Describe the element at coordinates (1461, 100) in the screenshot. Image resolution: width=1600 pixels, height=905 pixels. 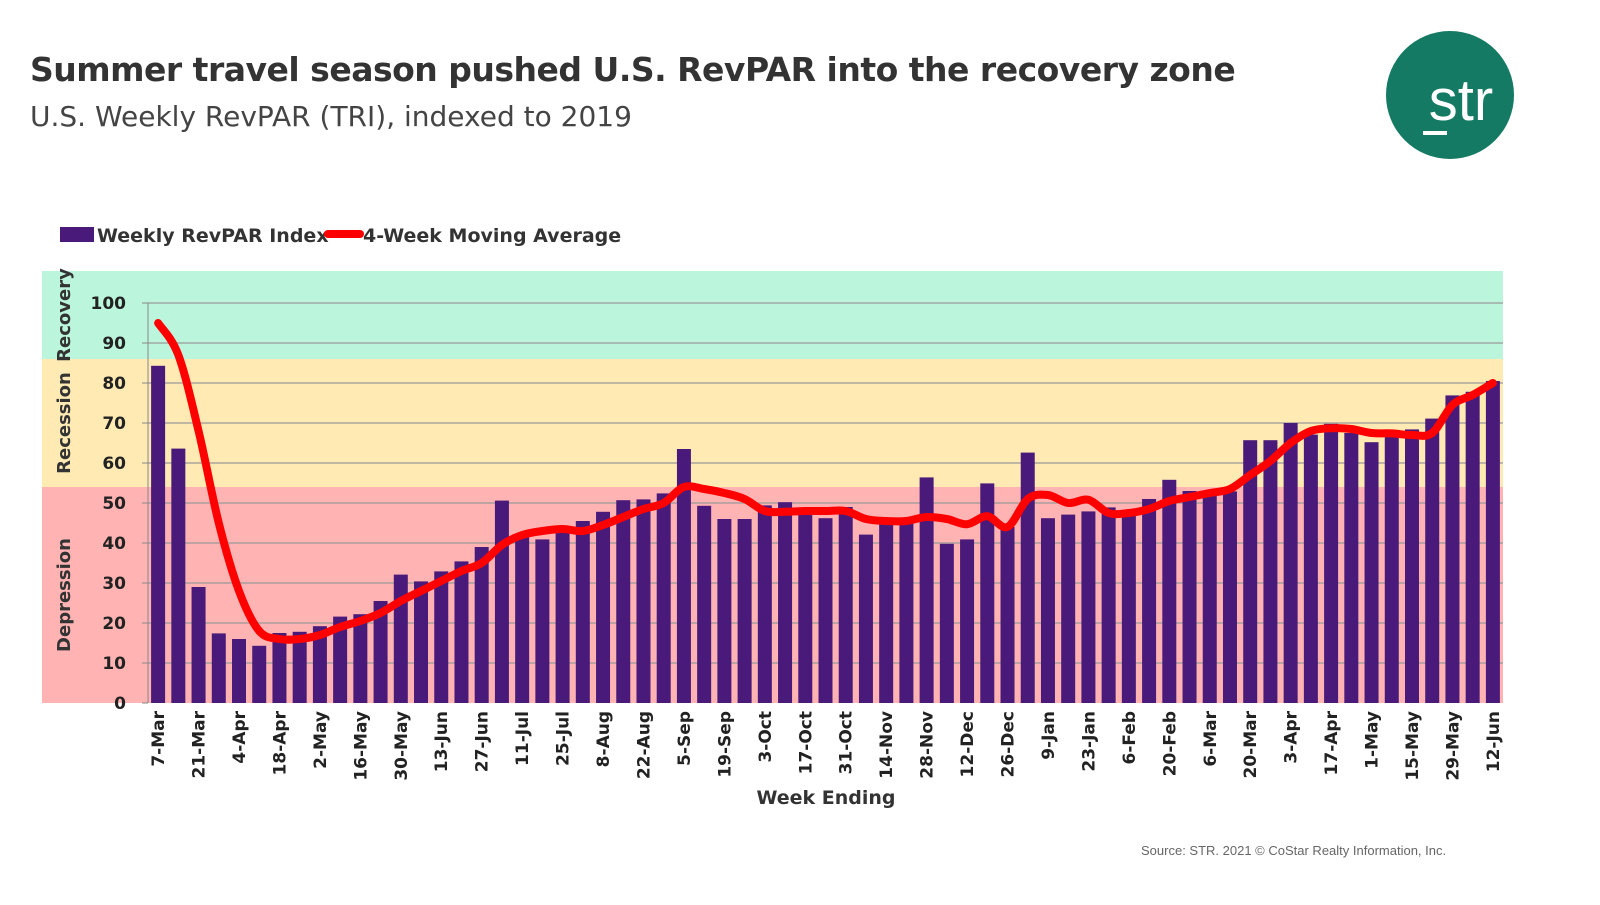
I see `logo-text: str` at that location.